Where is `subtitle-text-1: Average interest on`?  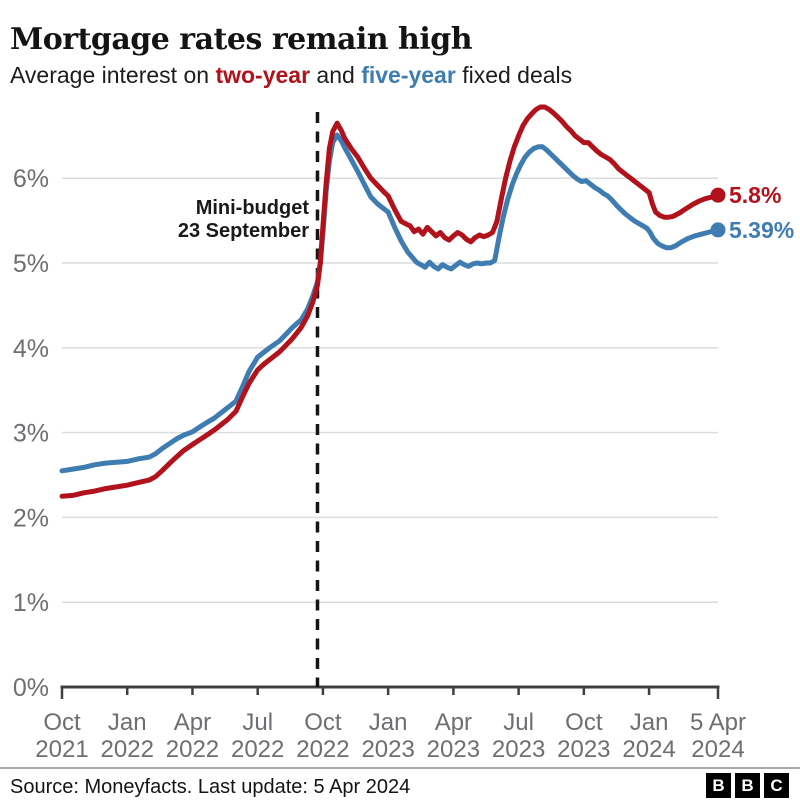 subtitle-text-1: Average interest on is located at coordinates (113, 75).